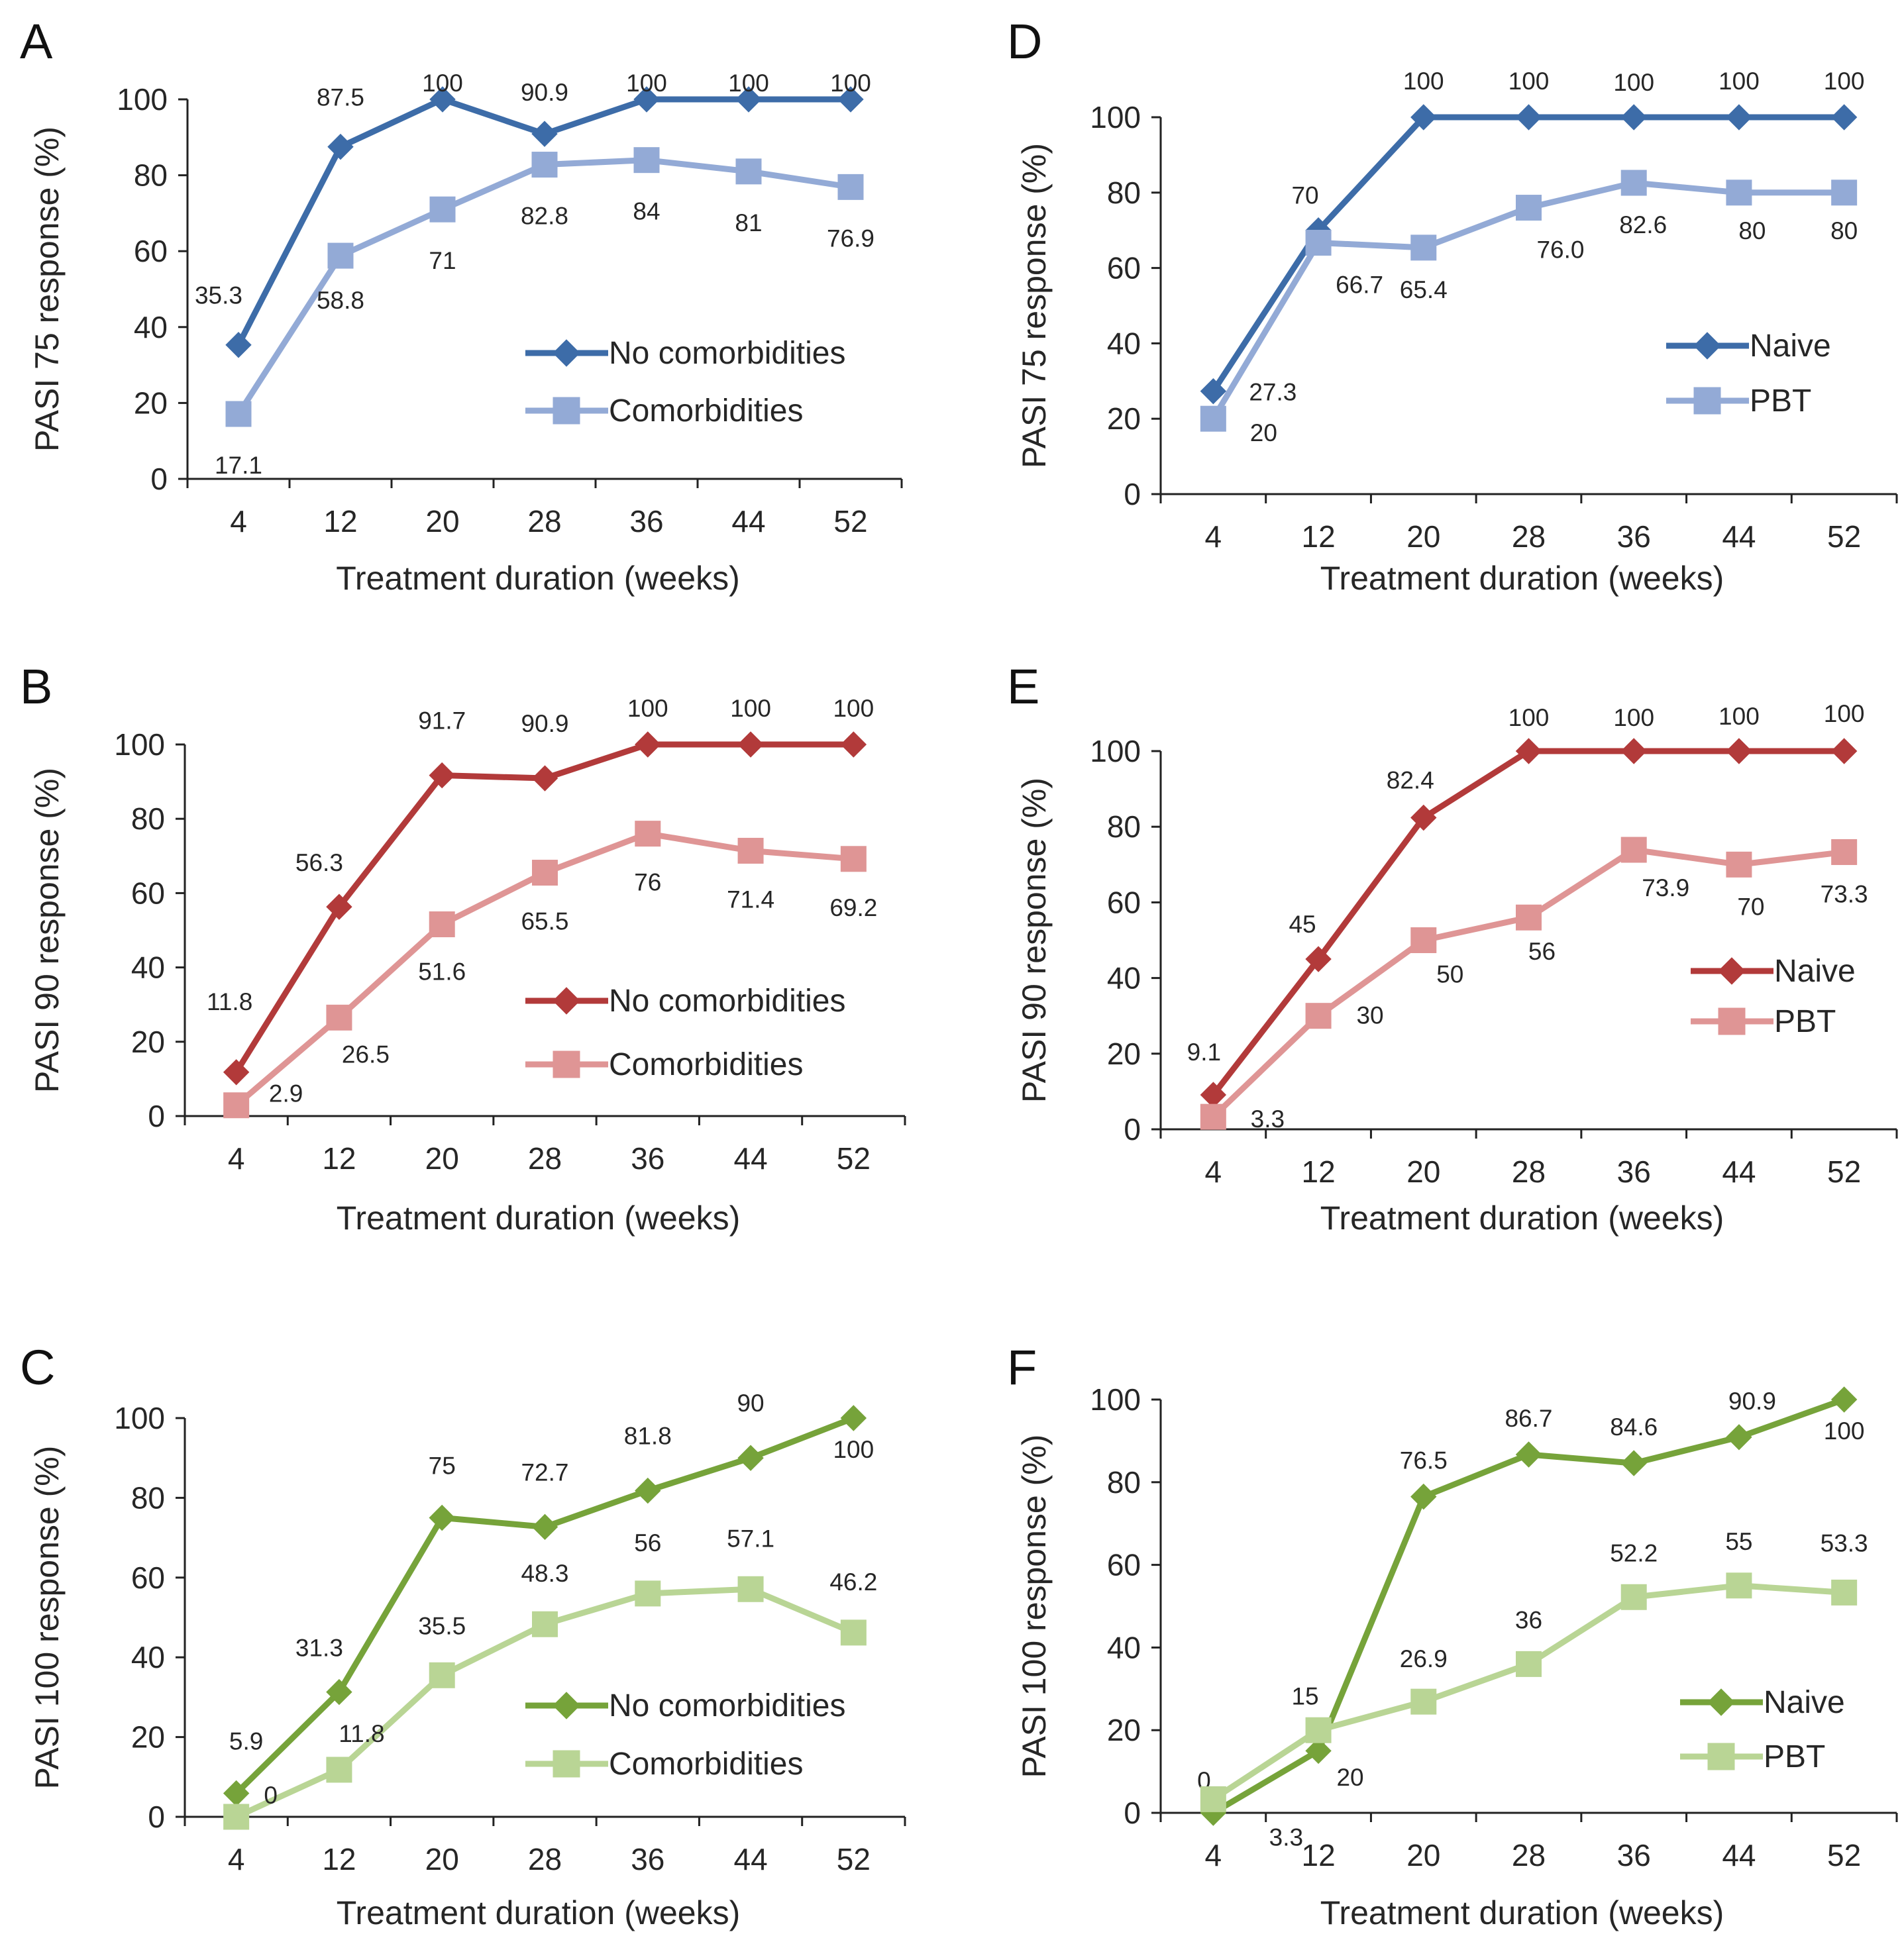 This screenshot has height=1942, width=1904. Describe the element at coordinates (1529, 308) in the screenshot. I see `series-secondary: 20 66.7 65.4 76.0 82.6 80 80` at that location.